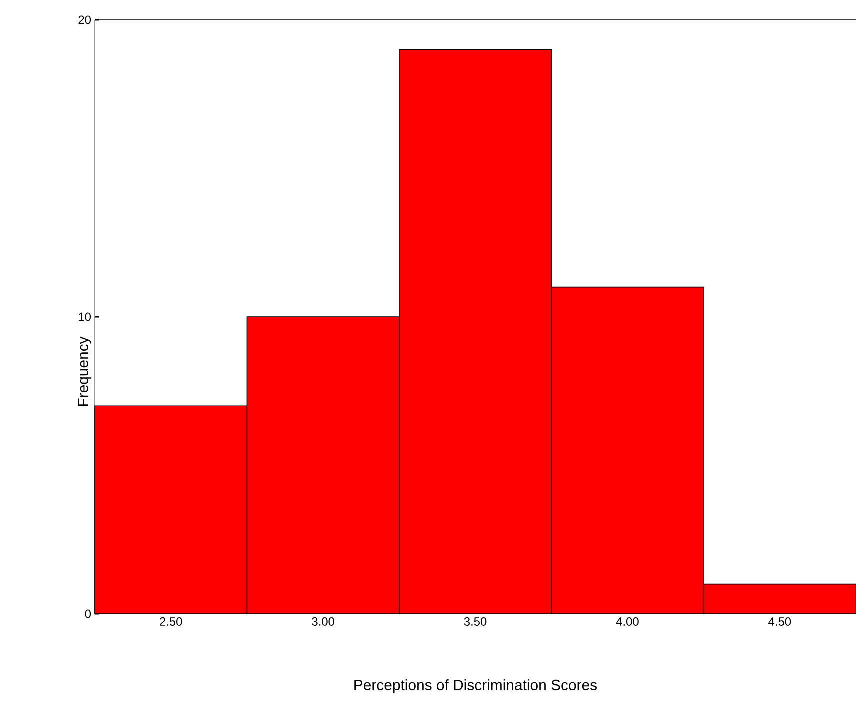 The height and width of the screenshot is (719, 856). Describe the element at coordinates (627, 622) in the screenshot. I see `x-tick-label: 4.00` at that location.